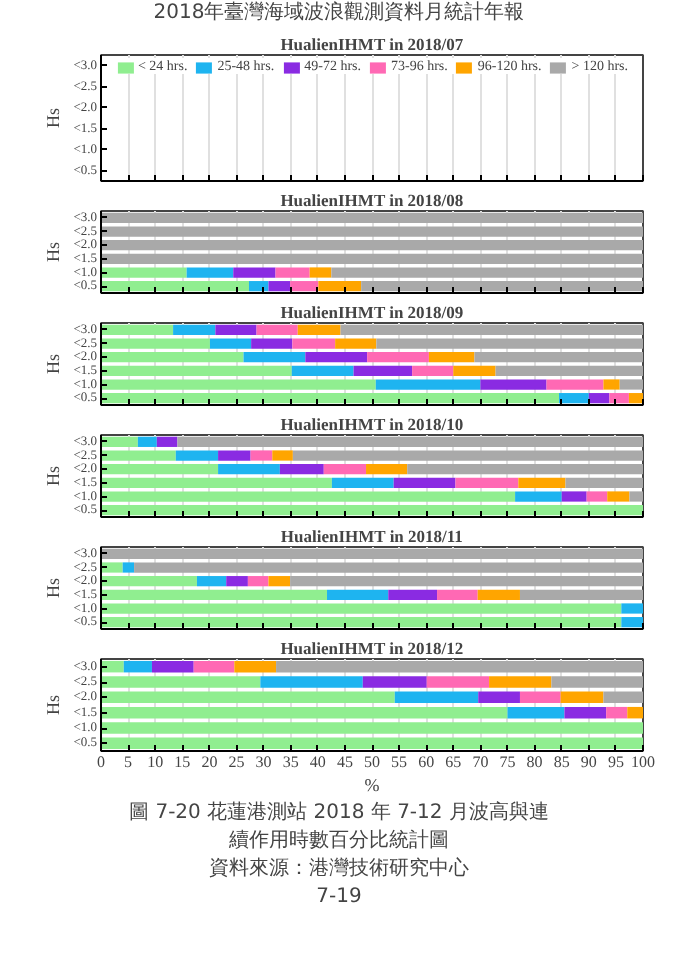 Image resolution: width=678 pixels, height=960 pixels. What do you see at coordinates (372, 312) in the screenshot?
I see `chart-title: HualienIHMT in 2018/09` at bounding box center [372, 312].